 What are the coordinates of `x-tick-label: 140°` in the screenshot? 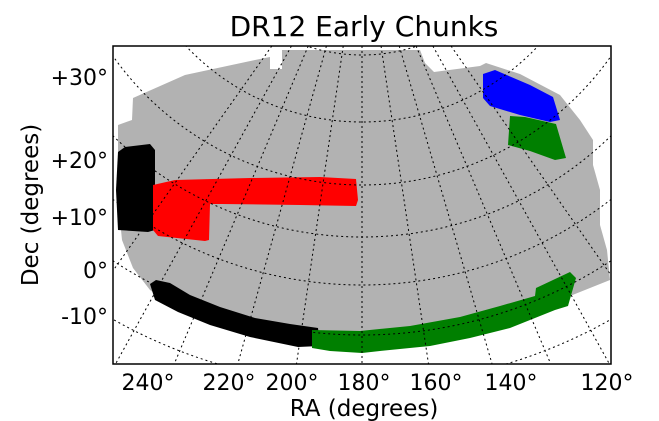 It's located at (511, 383).